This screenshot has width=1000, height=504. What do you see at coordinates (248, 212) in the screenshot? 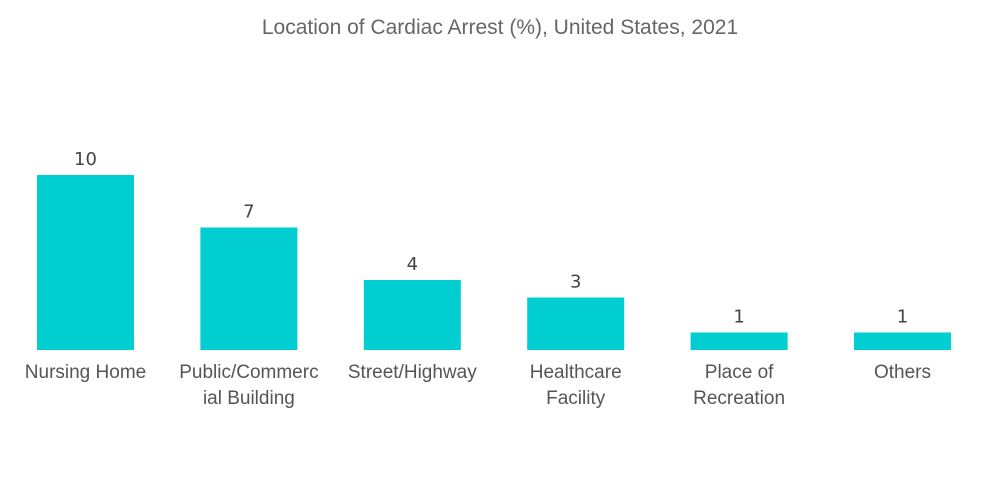
I see `data-label-1: 7` at bounding box center [248, 212].